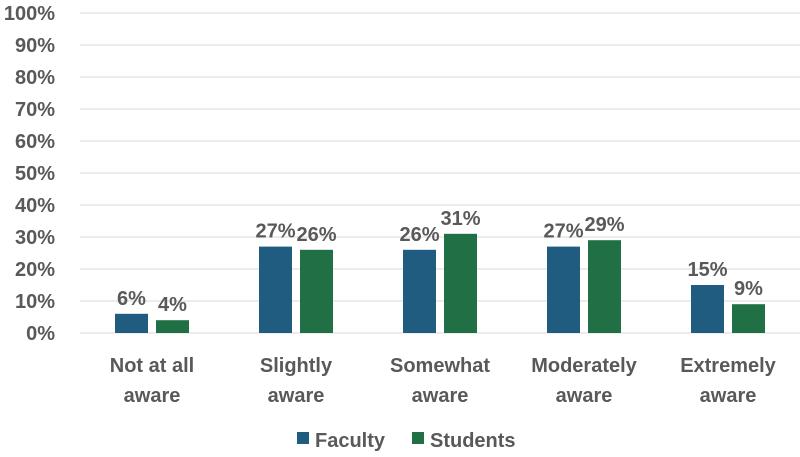  I want to click on y-tick-label: 30%, so click(35, 238).